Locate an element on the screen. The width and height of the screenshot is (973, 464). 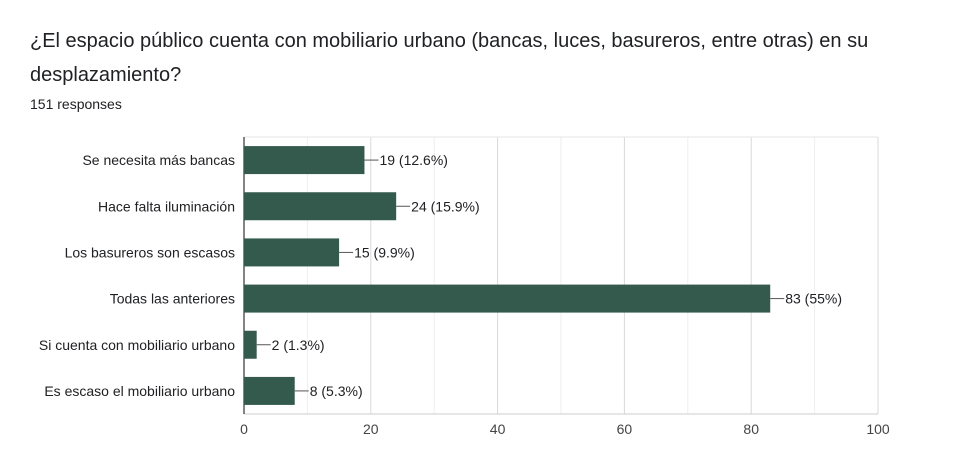
x-axis-tick-labels: 0 20 40 60 80 100 is located at coordinates (565, 429).